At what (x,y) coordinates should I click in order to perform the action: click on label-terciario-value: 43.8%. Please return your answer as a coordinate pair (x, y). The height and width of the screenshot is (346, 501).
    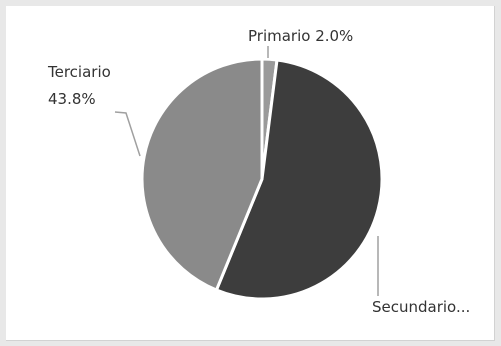
    Looking at the image, I should click on (72, 99).